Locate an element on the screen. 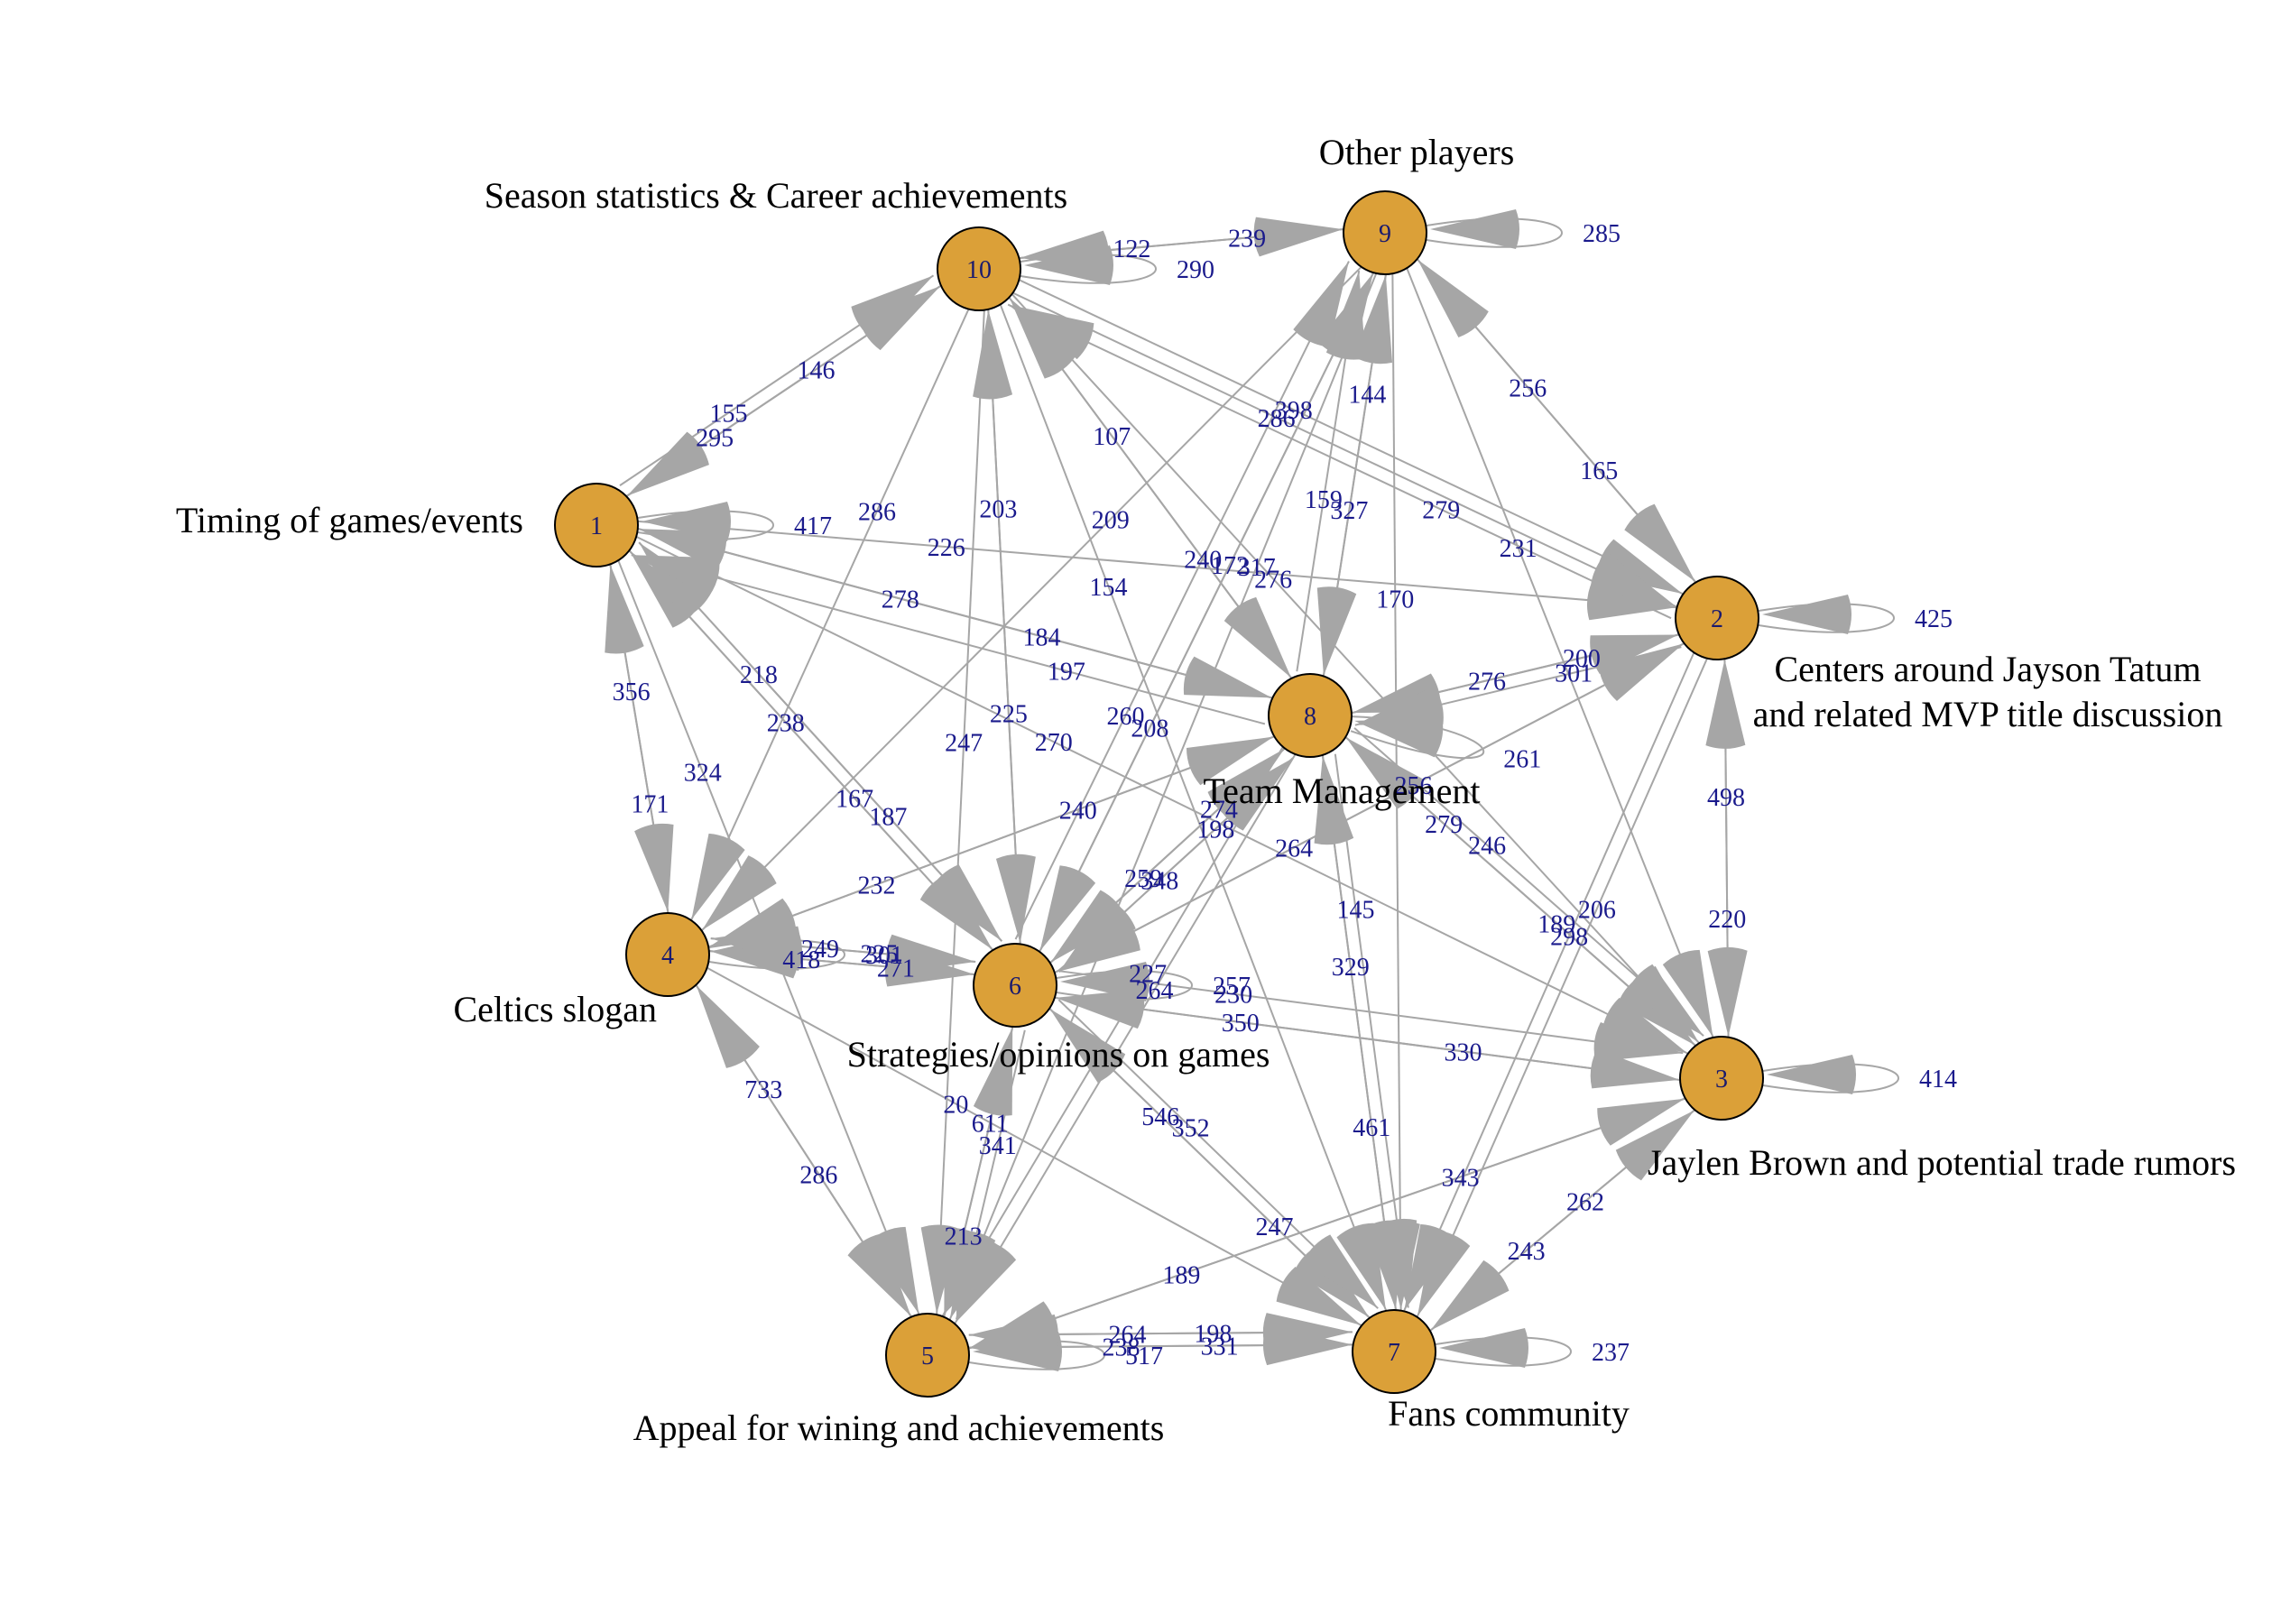  node-label: Fans community is located at coordinates (1509, 1414).